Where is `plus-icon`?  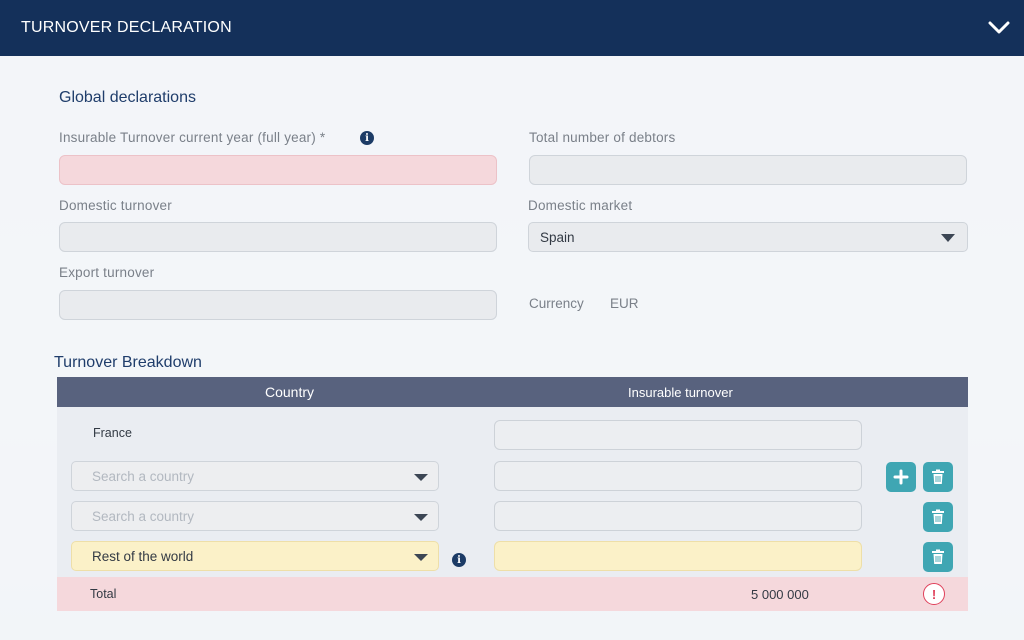 plus-icon is located at coordinates (901, 477).